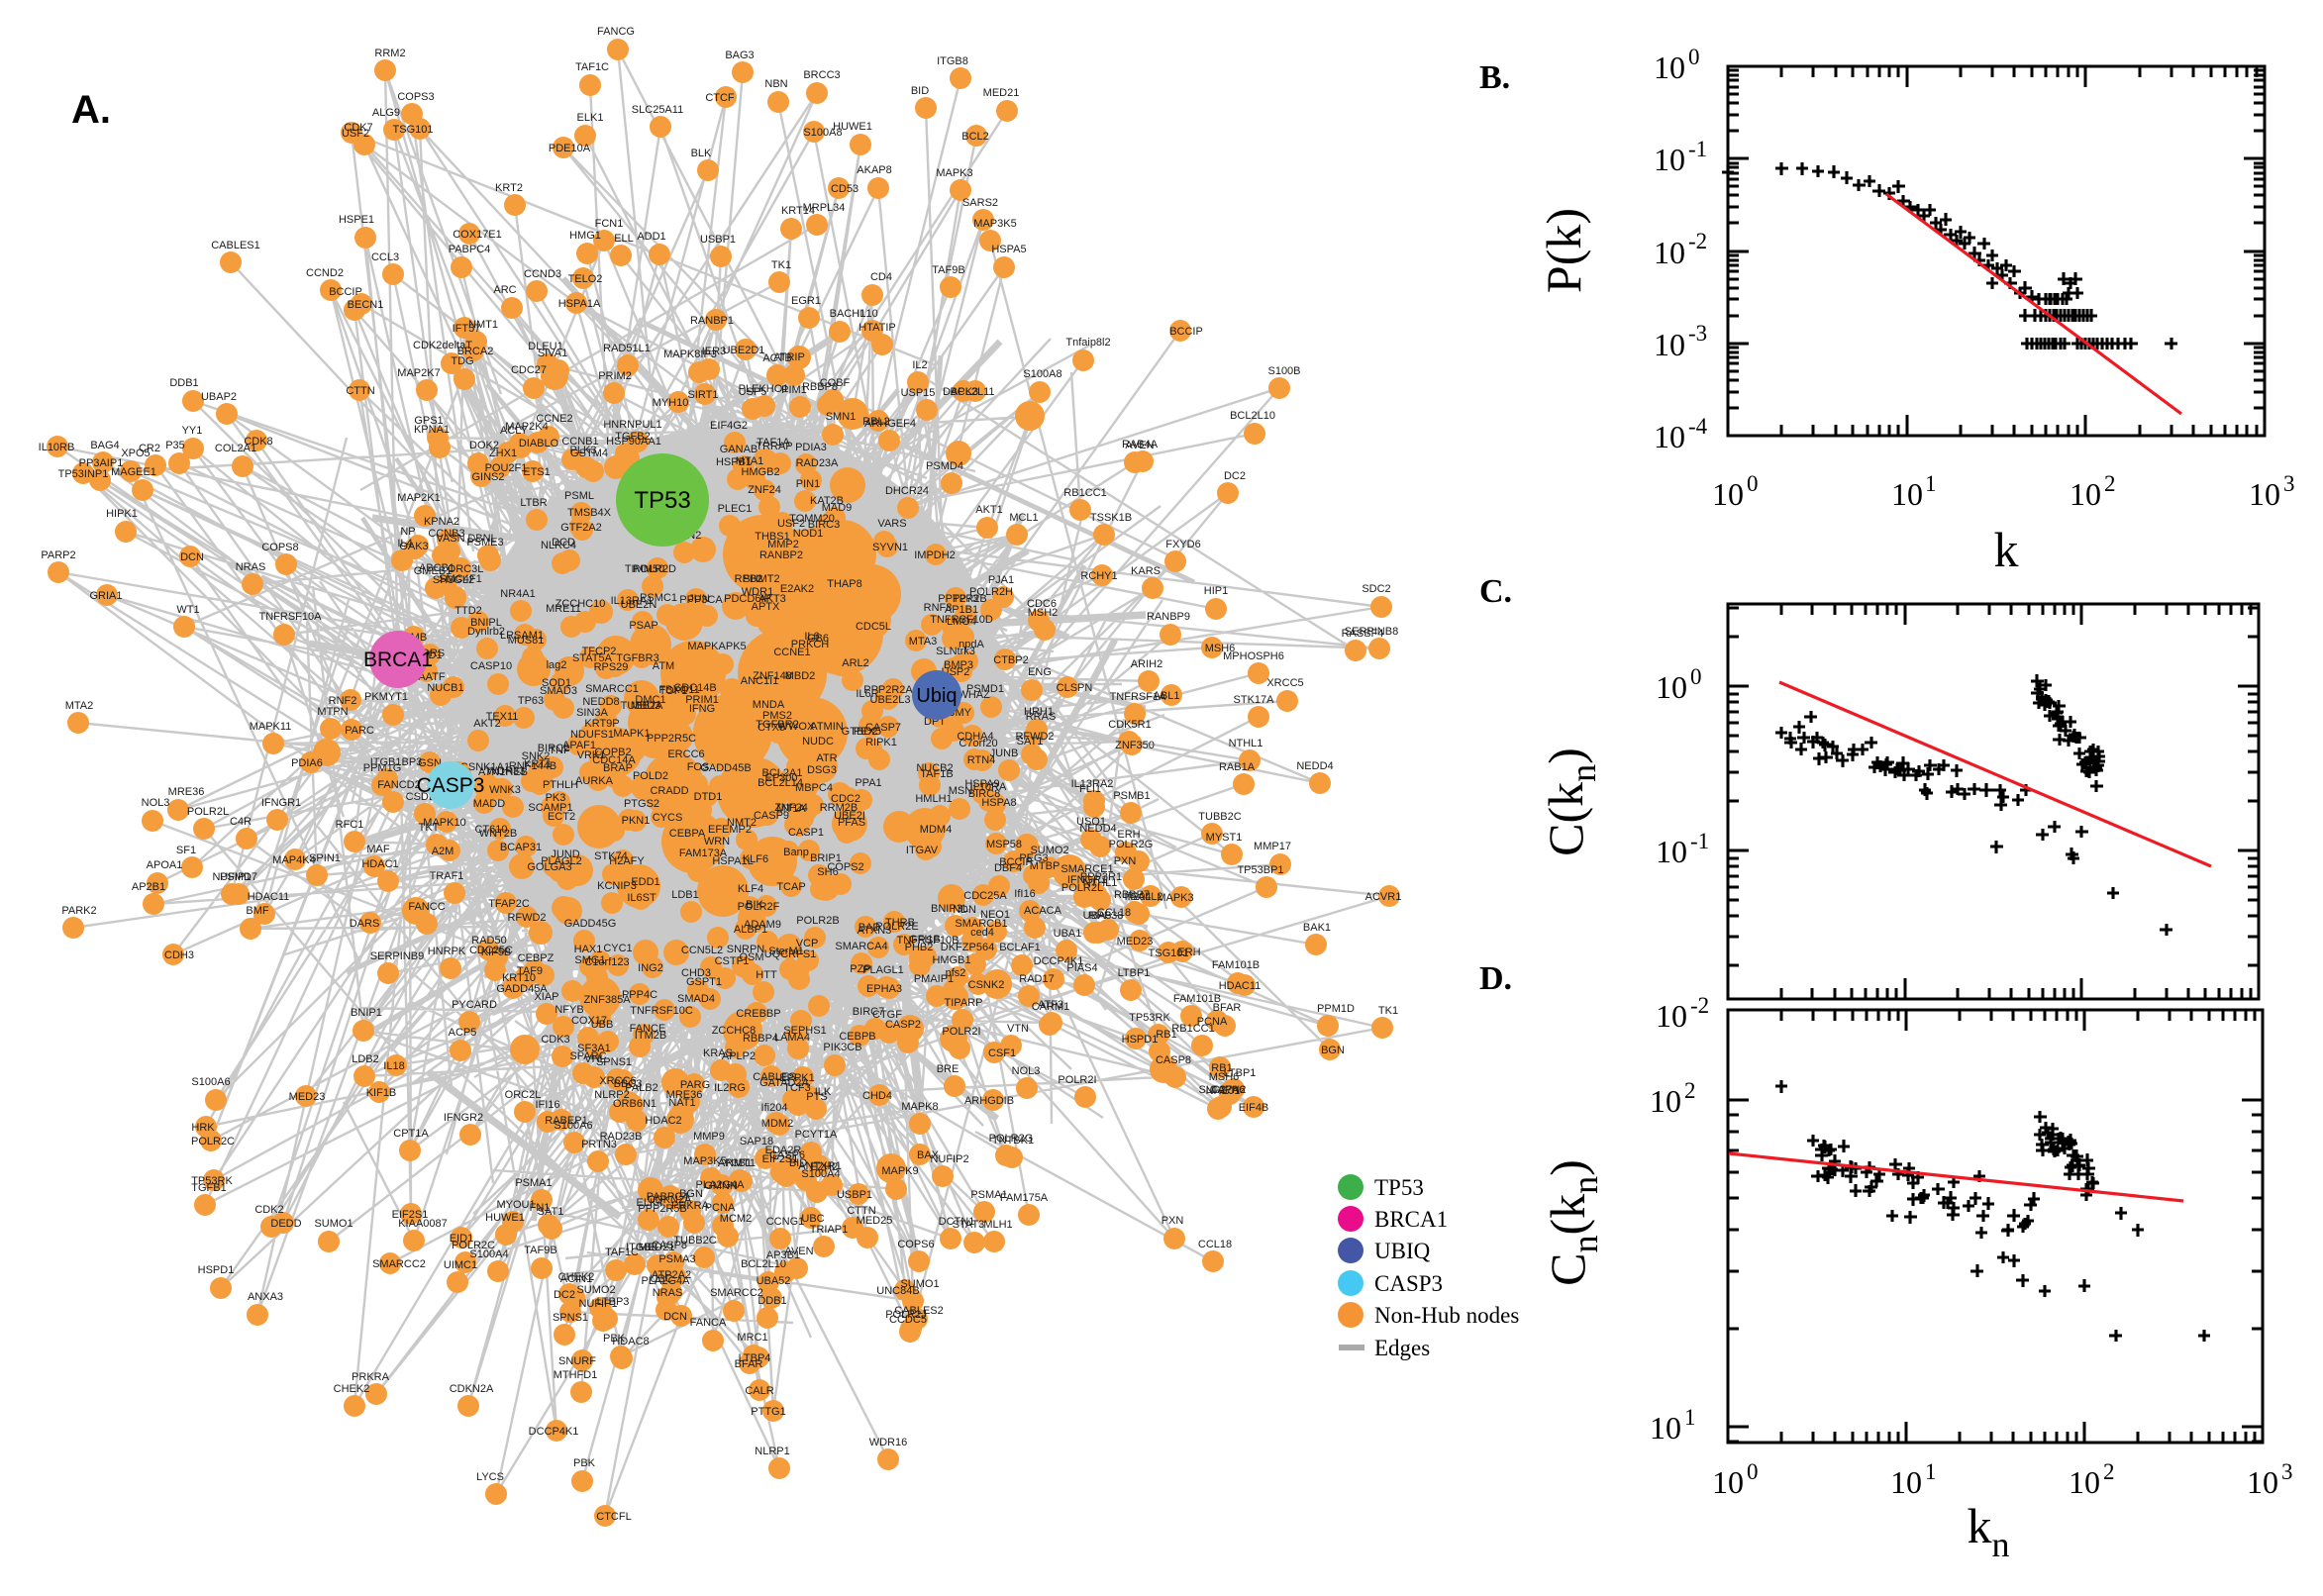  What do you see at coordinates (579, 304) in the screenshot?
I see `svg-text: HSPA1A` at bounding box center [579, 304].